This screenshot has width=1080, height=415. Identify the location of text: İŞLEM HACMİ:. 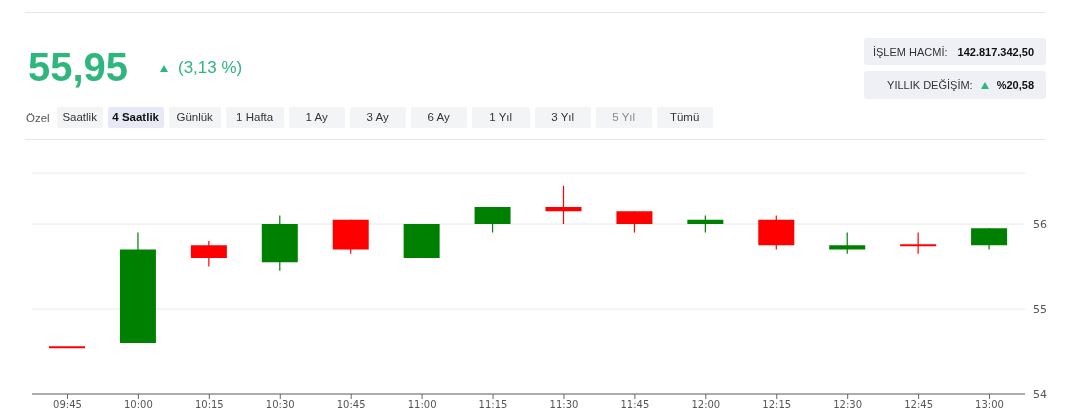
(910, 51).